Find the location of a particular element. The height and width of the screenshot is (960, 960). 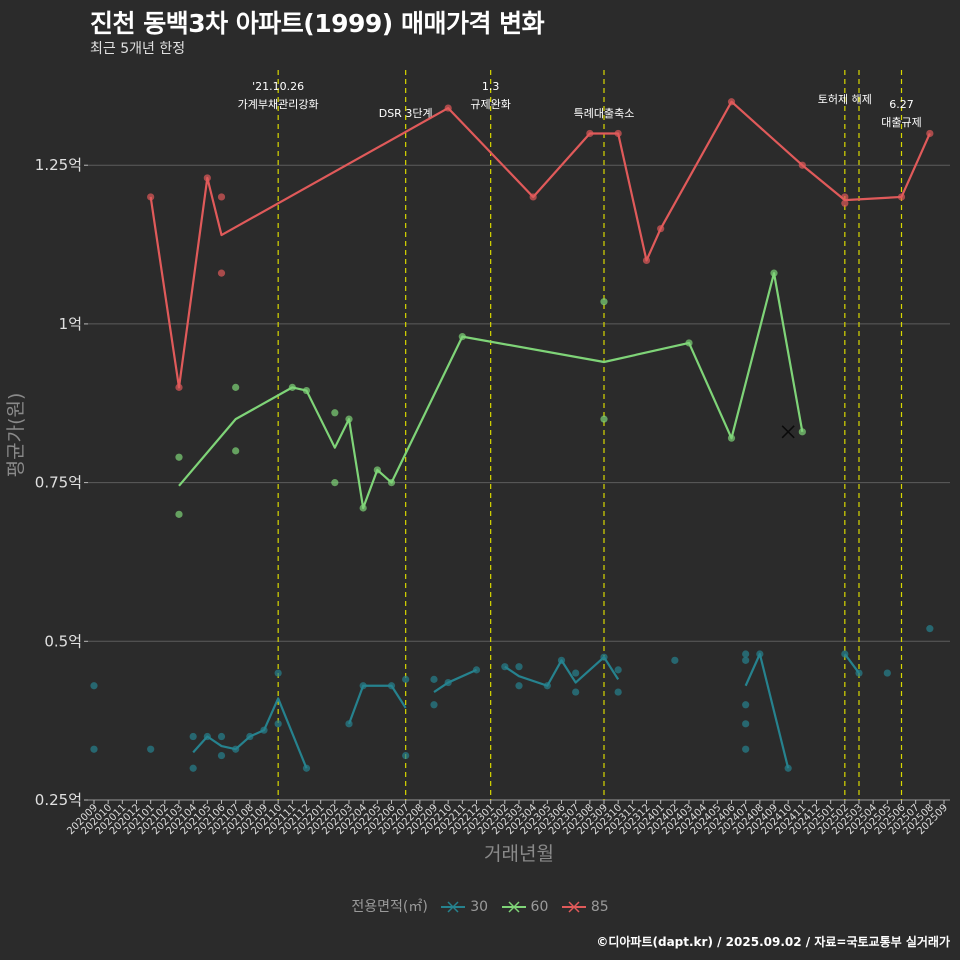

event-label: 가계부채관리강화 is located at coordinates (278, 104).